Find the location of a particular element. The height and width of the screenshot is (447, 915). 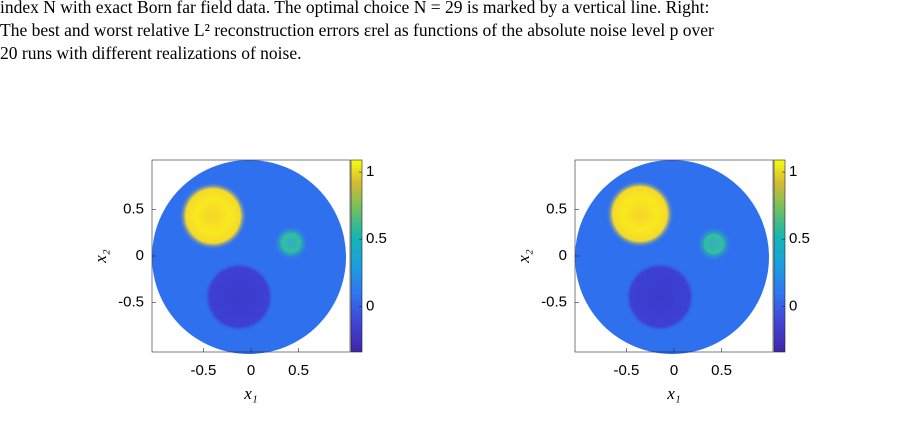

image-left is located at coordinates (249, 257).